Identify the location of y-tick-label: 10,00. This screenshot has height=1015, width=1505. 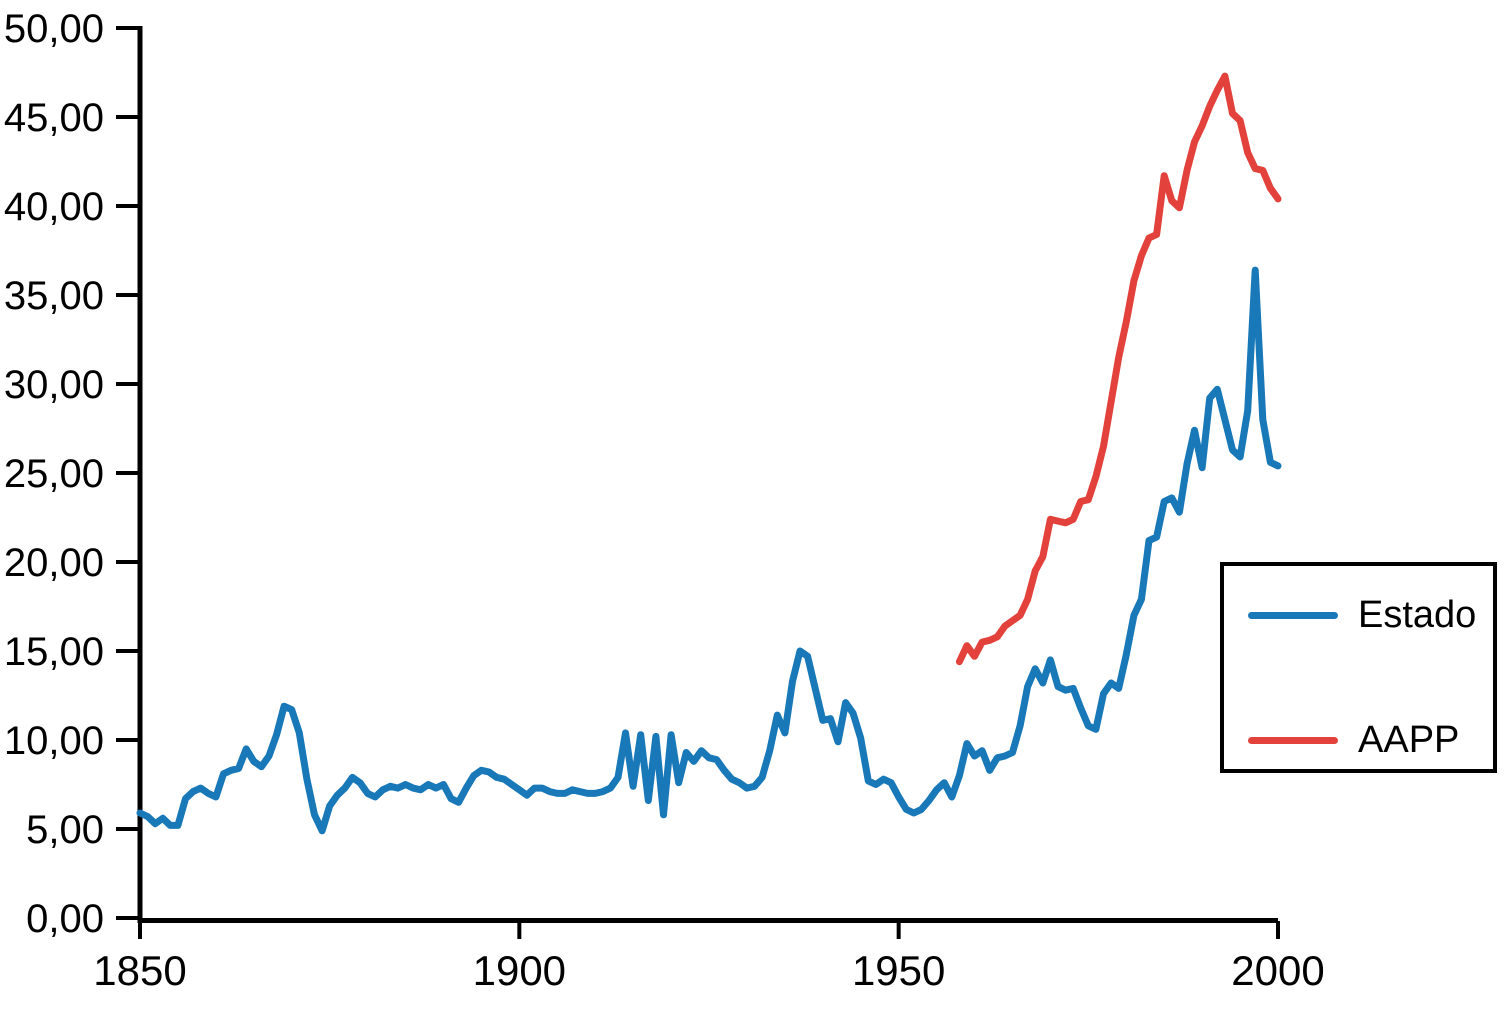
(54, 741).